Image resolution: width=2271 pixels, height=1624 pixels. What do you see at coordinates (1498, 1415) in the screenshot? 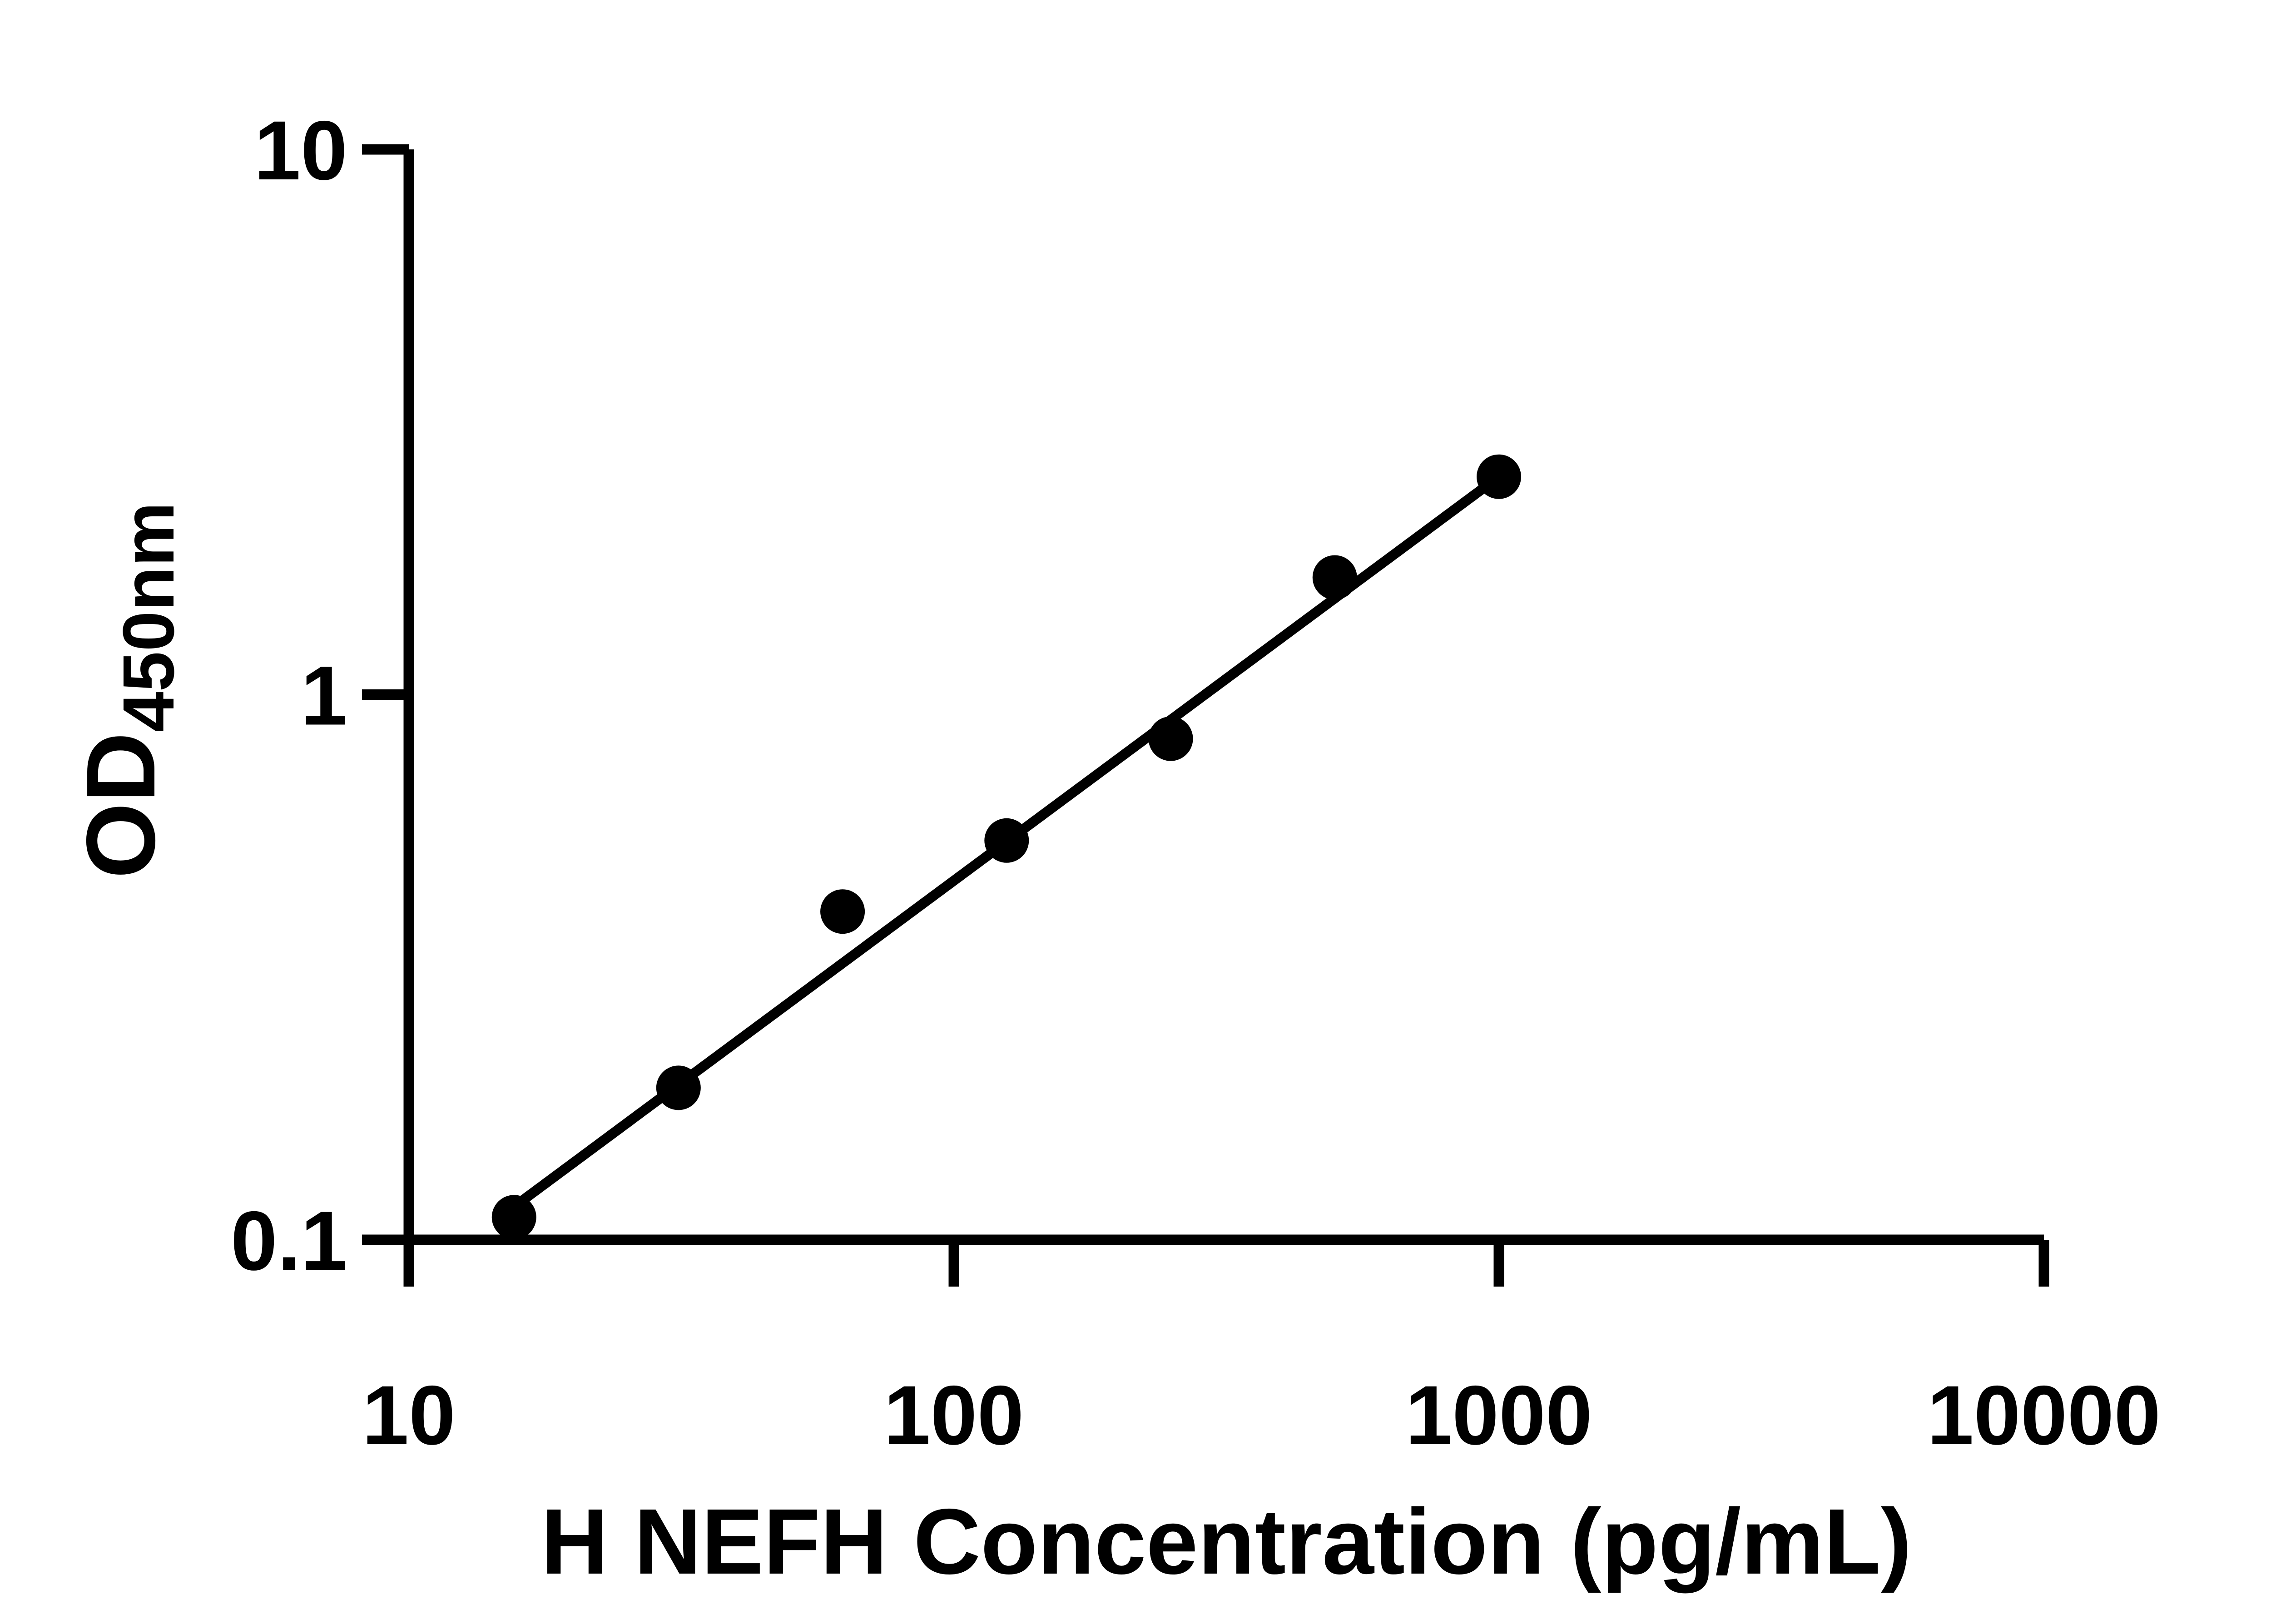
I see `x-tick-label: 1000` at bounding box center [1498, 1415].